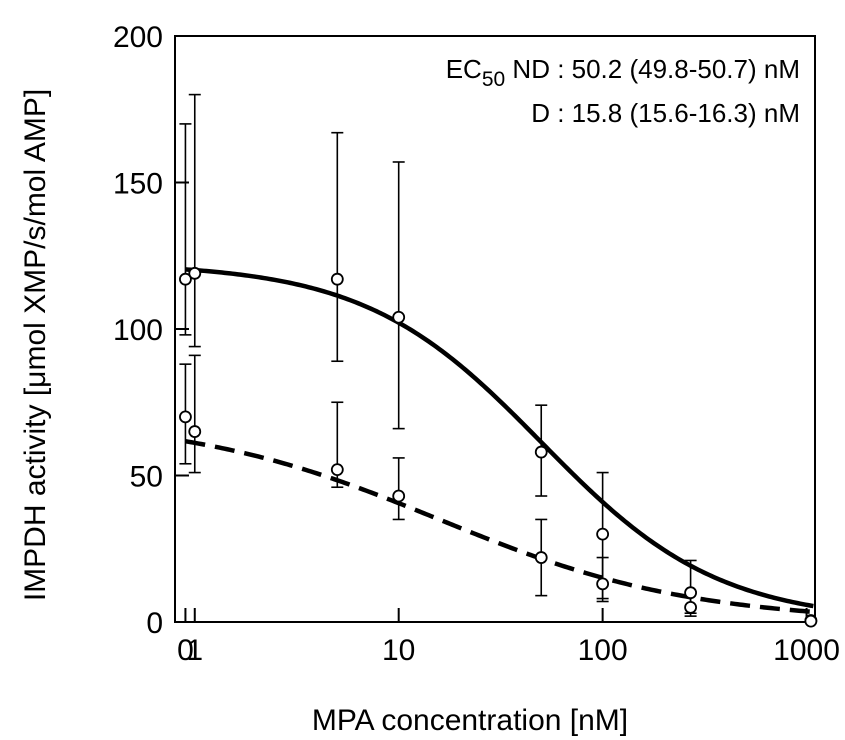 The height and width of the screenshot is (740, 845). What do you see at coordinates (194, 650) in the screenshot?
I see `x-tick-label-1: 1` at bounding box center [194, 650].